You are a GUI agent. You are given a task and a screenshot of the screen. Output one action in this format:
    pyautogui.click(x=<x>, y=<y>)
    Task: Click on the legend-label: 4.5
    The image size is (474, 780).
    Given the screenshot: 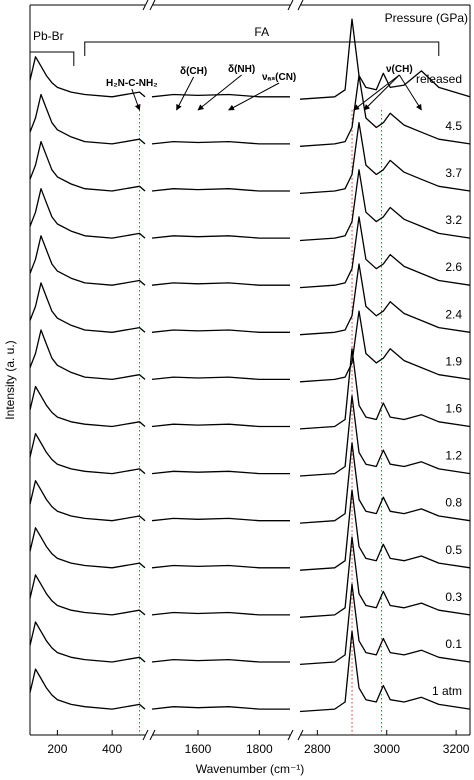 What is the action you would take?
    pyautogui.click(x=453, y=126)
    